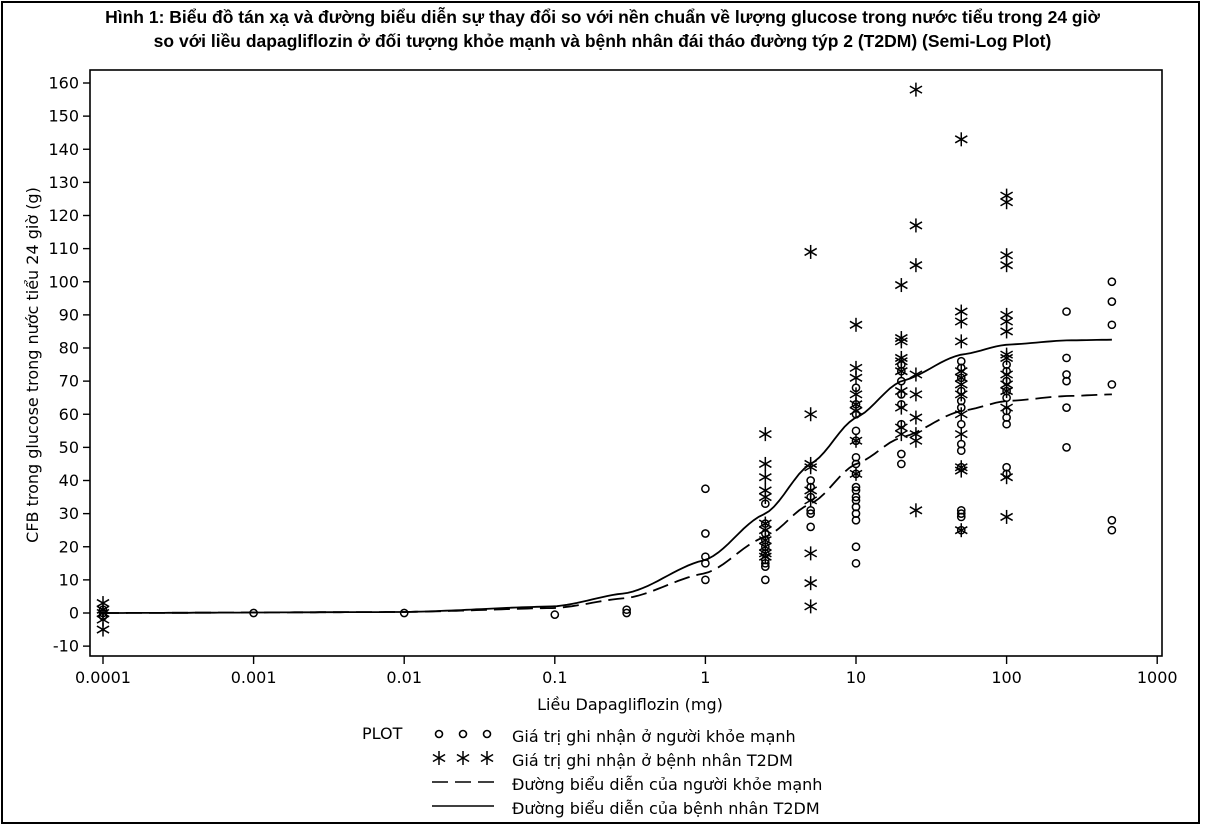 This screenshot has width=1205, height=828. I want to click on y-tick-label: 70, so click(69, 381).